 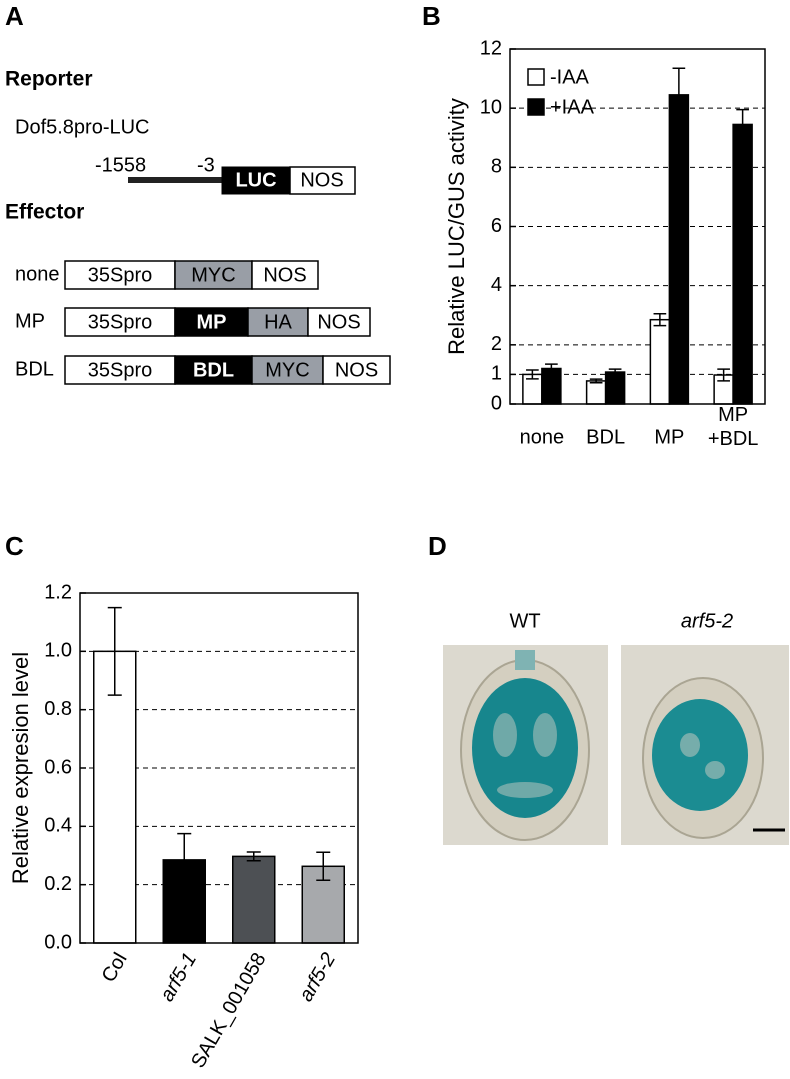 What do you see at coordinates (525, 660) in the screenshot?
I see `suspensor` at bounding box center [525, 660].